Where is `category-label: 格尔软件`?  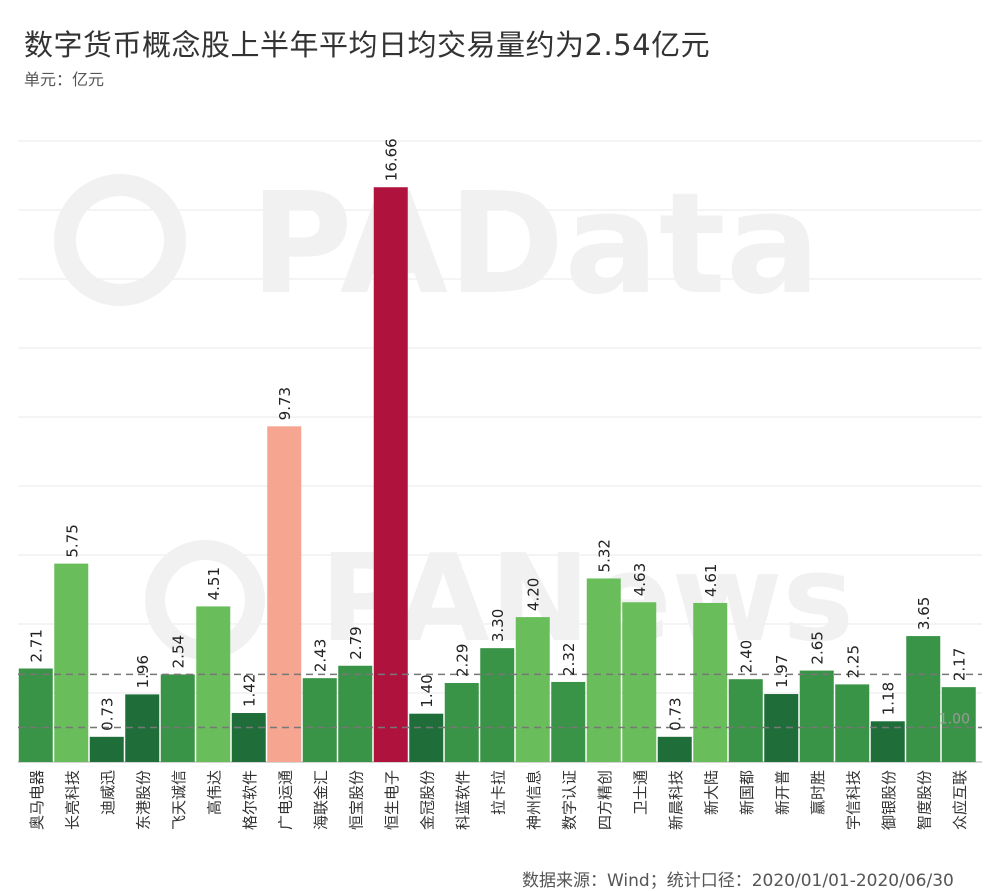
category-label: 格尔软件 is located at coordinates (250, 800).